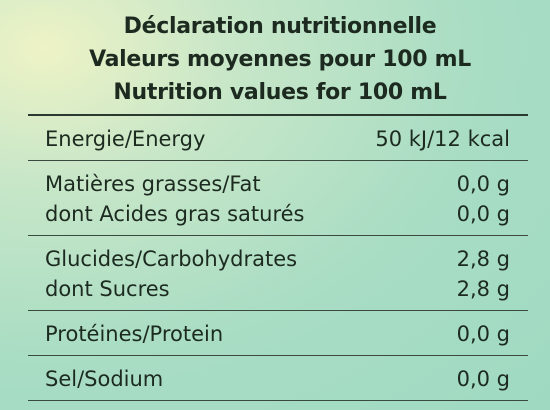  What do you see at coordinates (278, 184) in the screenshot?
I see `table-row: Matières grasses/Fat 0,0 g` at bounding box center [278, 184].